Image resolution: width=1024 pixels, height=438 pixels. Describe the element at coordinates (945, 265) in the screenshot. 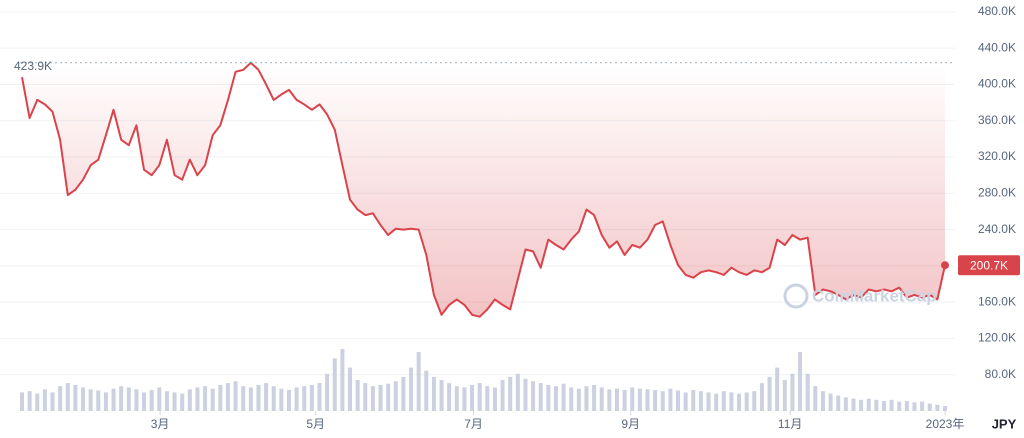

I see `last-point` at that location.